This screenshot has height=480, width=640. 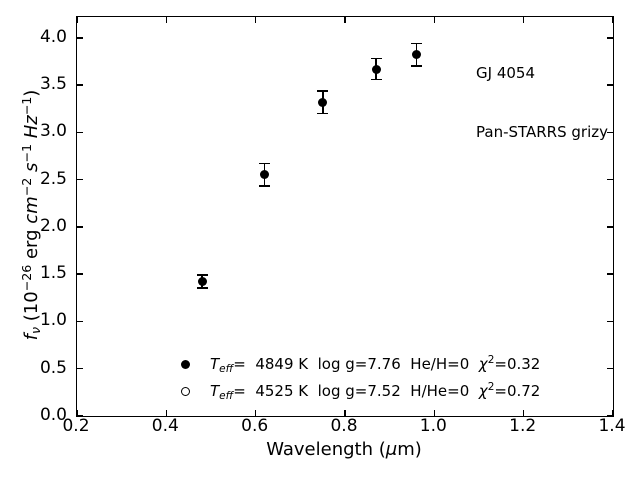 I want to click on legend2-chi-exponent: 2, so click(x=491, y=386).